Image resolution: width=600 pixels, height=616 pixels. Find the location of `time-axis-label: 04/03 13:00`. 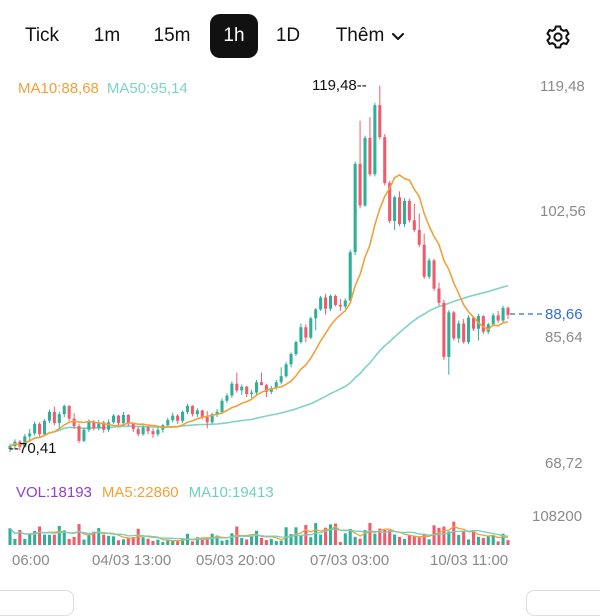

time-axis-label: 04/03 13:00 is located at coordinates (132, 560).